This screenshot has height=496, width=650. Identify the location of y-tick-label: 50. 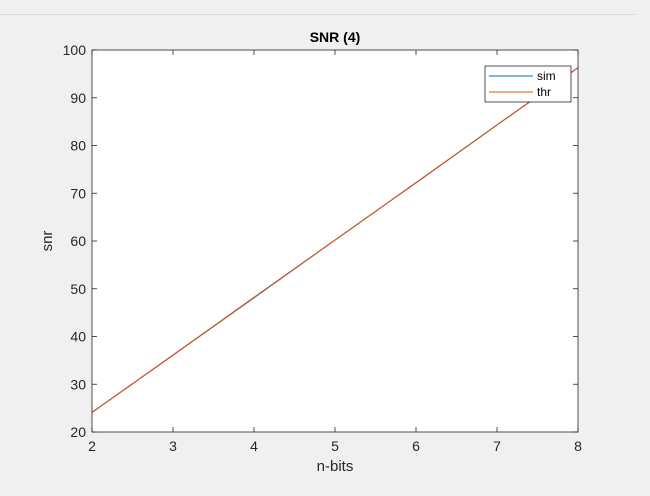
(78, 289).